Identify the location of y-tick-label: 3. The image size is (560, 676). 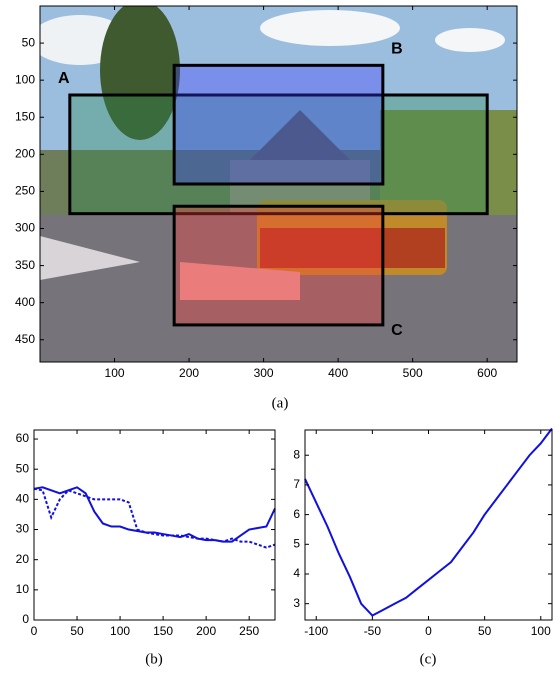
(296, 603).